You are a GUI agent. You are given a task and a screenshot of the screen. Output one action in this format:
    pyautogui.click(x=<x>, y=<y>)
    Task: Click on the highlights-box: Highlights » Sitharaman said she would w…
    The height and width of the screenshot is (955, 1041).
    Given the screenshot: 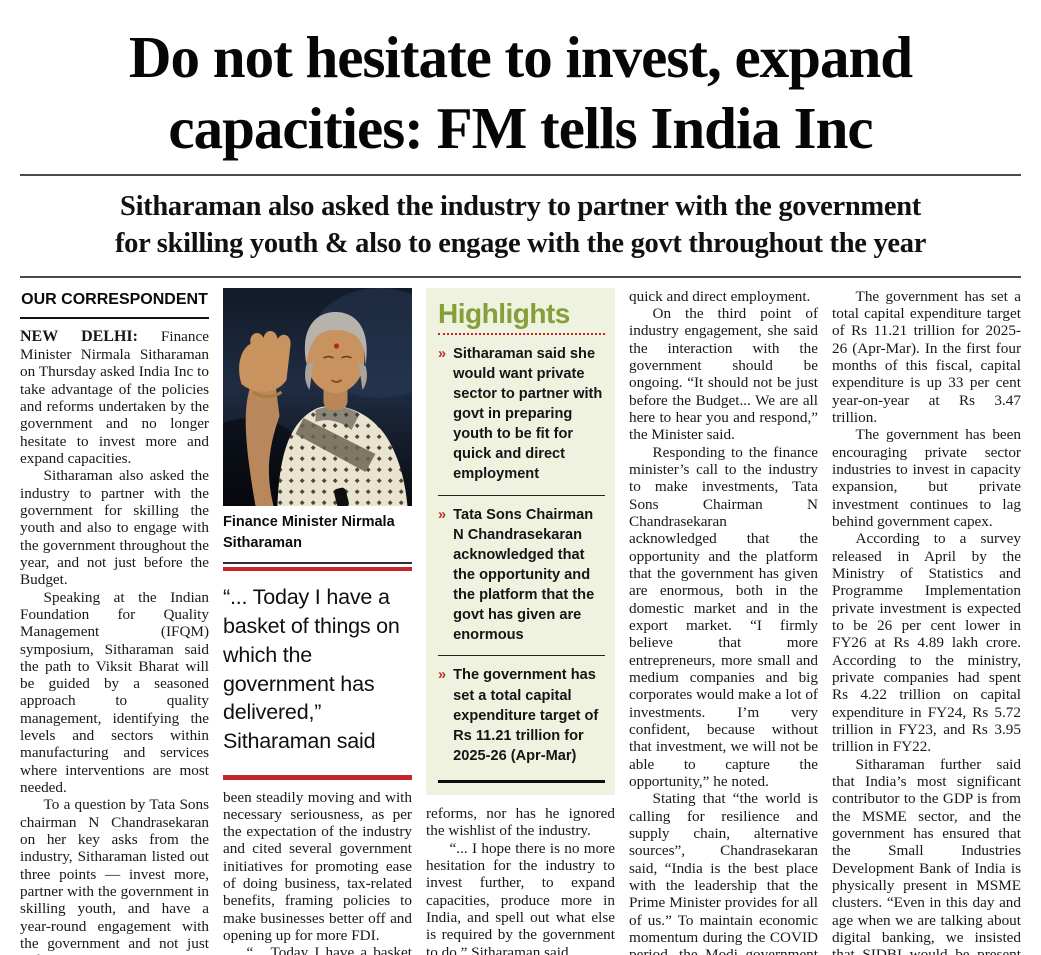 What is the action you would take?
    pyautogui.click(x=520, y=541)
    